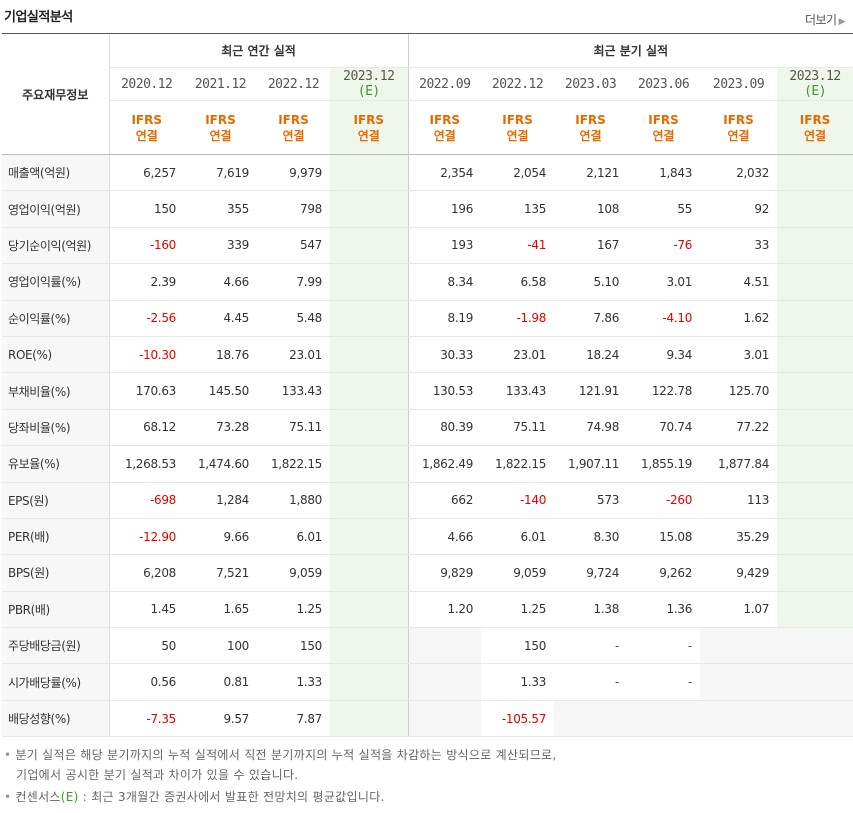  I want to click on period-label: 2022.12, so click(517, 84).